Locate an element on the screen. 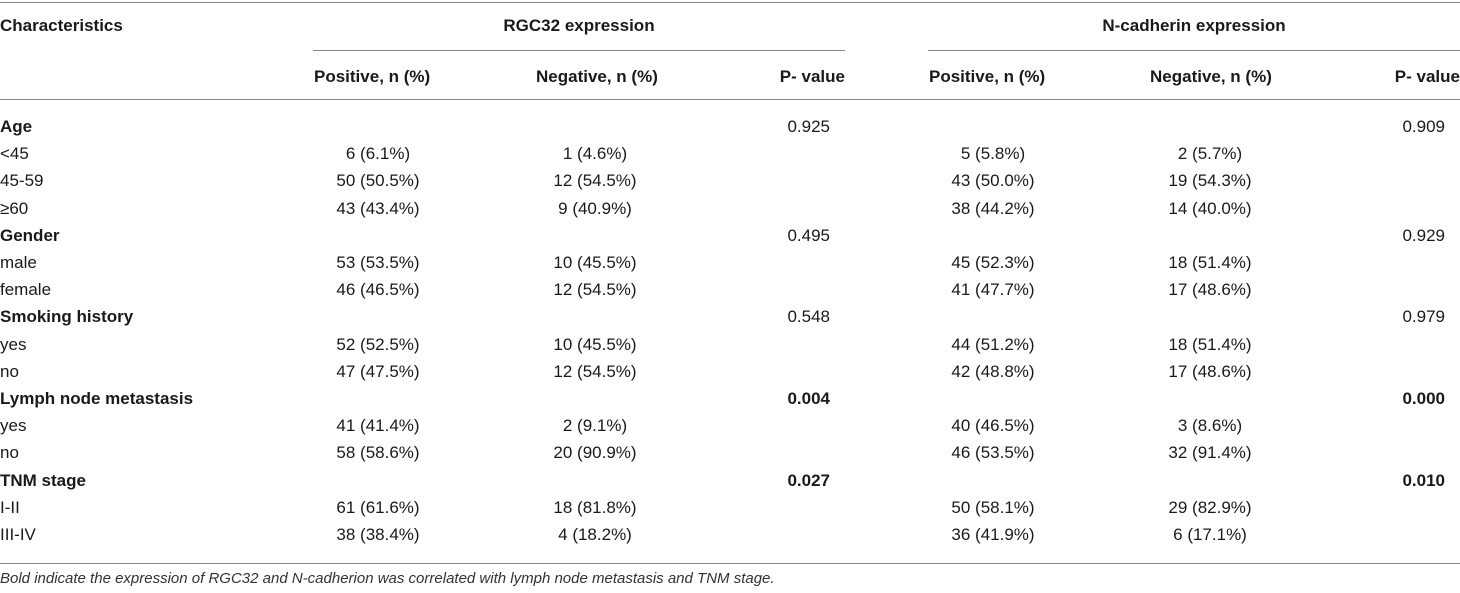 This screenshot has width=1460, height=593. rgc32-negative-cell: 1 (4.6%) is located at coordinates (595, 153).